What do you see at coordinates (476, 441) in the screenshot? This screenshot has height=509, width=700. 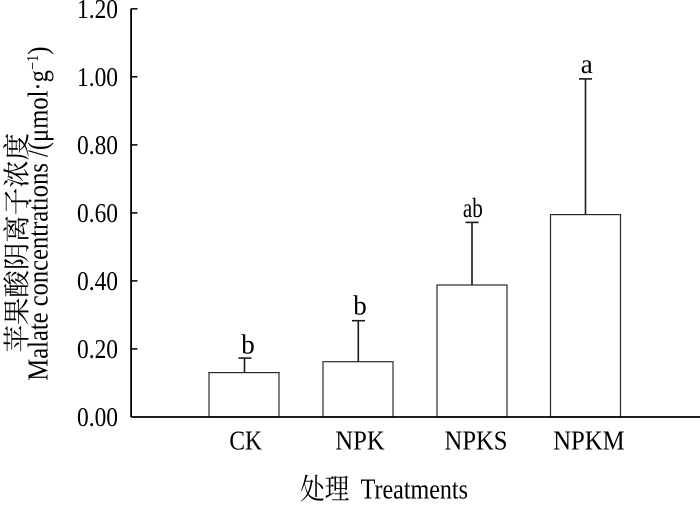 I see `svg-text: NPKS` at bounding box center [476, 441].